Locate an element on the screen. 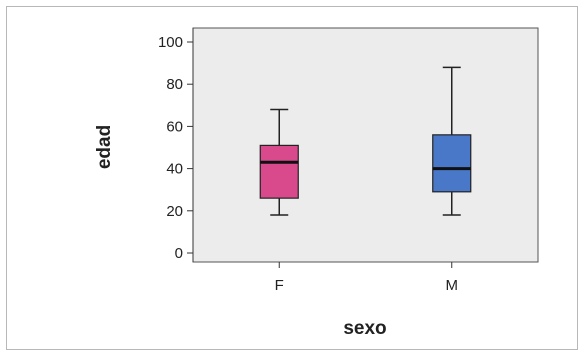 The width and height of the screenshot is (585, 356). iqr-box-F is located at coordinates (279, 171).